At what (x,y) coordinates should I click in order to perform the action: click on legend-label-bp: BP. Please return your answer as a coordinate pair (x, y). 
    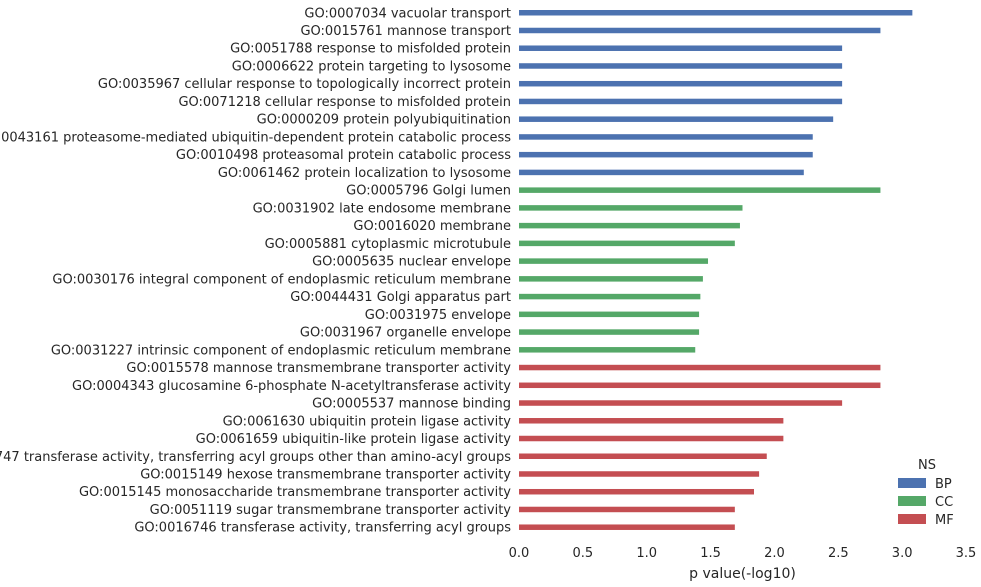
    Looking at the image, I should click on (943, 484).